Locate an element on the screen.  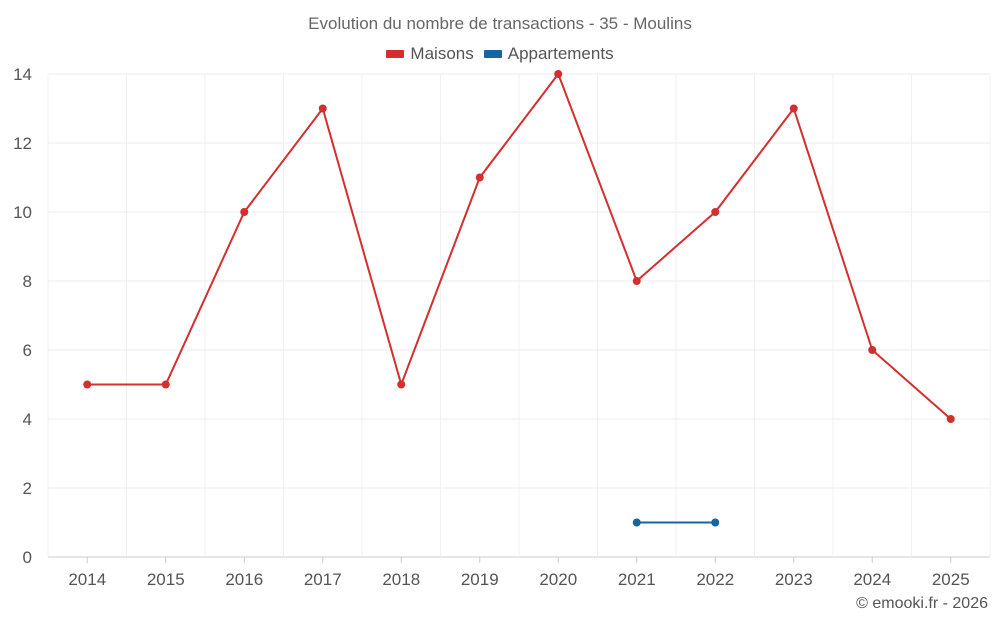
x-tick-label: 2023 is located at coordinates (794, 579).